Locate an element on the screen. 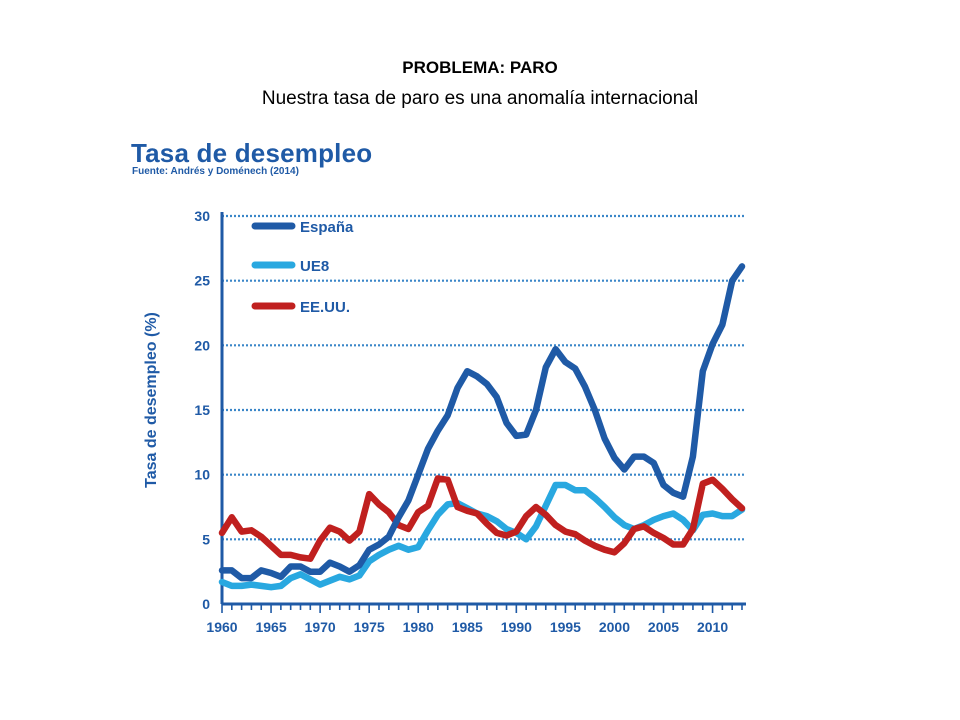 The image size is (960, 720). x-tick-label: 2010 is located at coordinates (712, 627).